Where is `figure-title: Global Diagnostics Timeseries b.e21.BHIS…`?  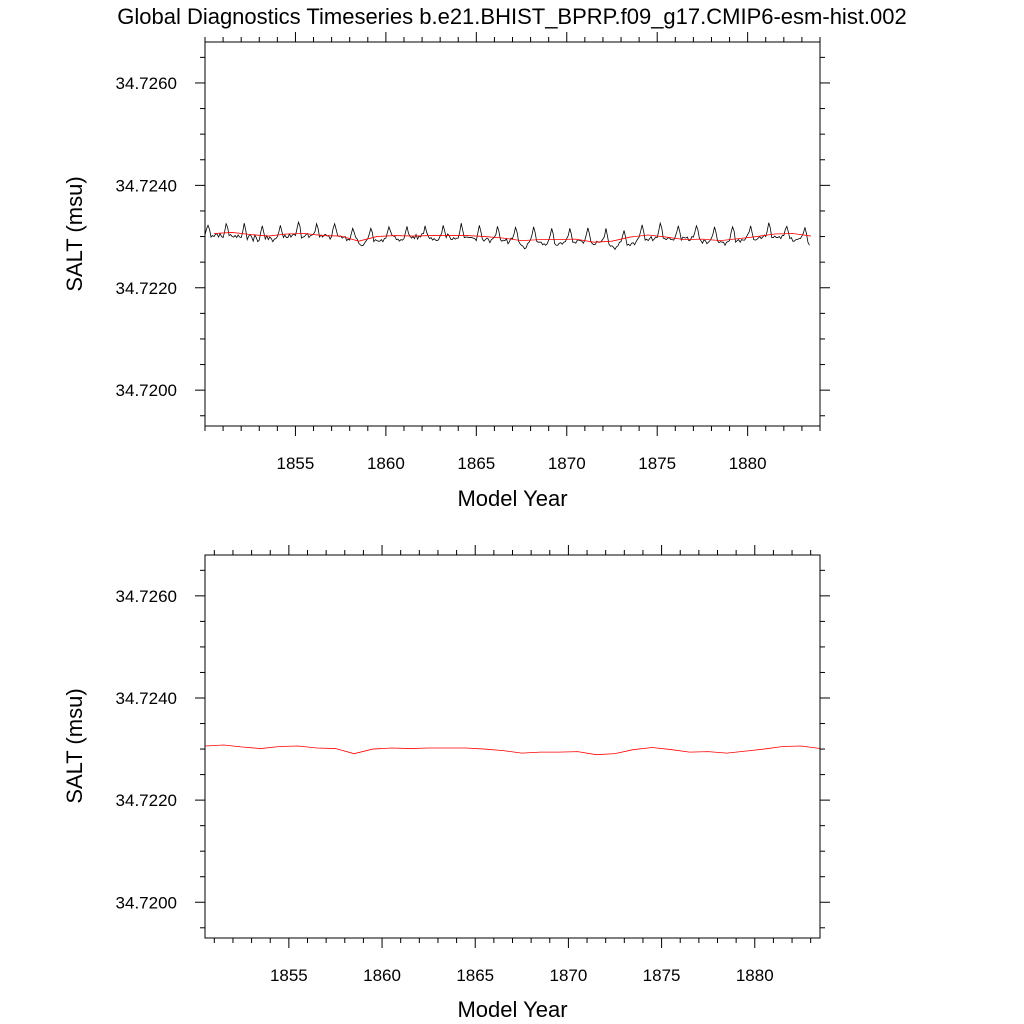
figure-title: Global Diagnostics Timeseries b.e21.BHIS… is located at coordinates (512, 16).